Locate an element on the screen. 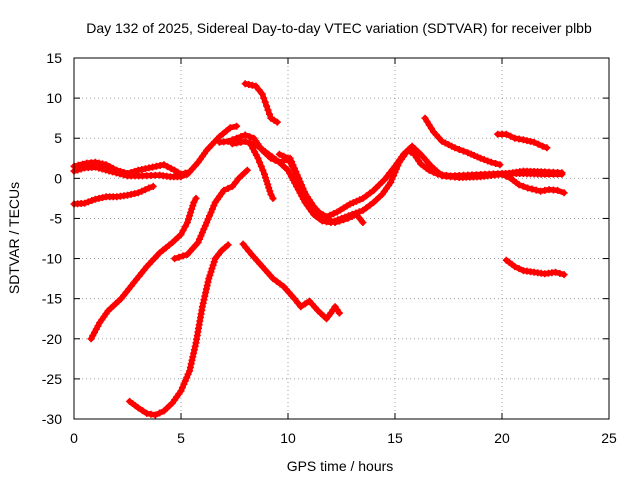 Image resolution: width=640 pixels, height=480 pixels. x-tick-label: 0 is located at coordinates (74, 438).